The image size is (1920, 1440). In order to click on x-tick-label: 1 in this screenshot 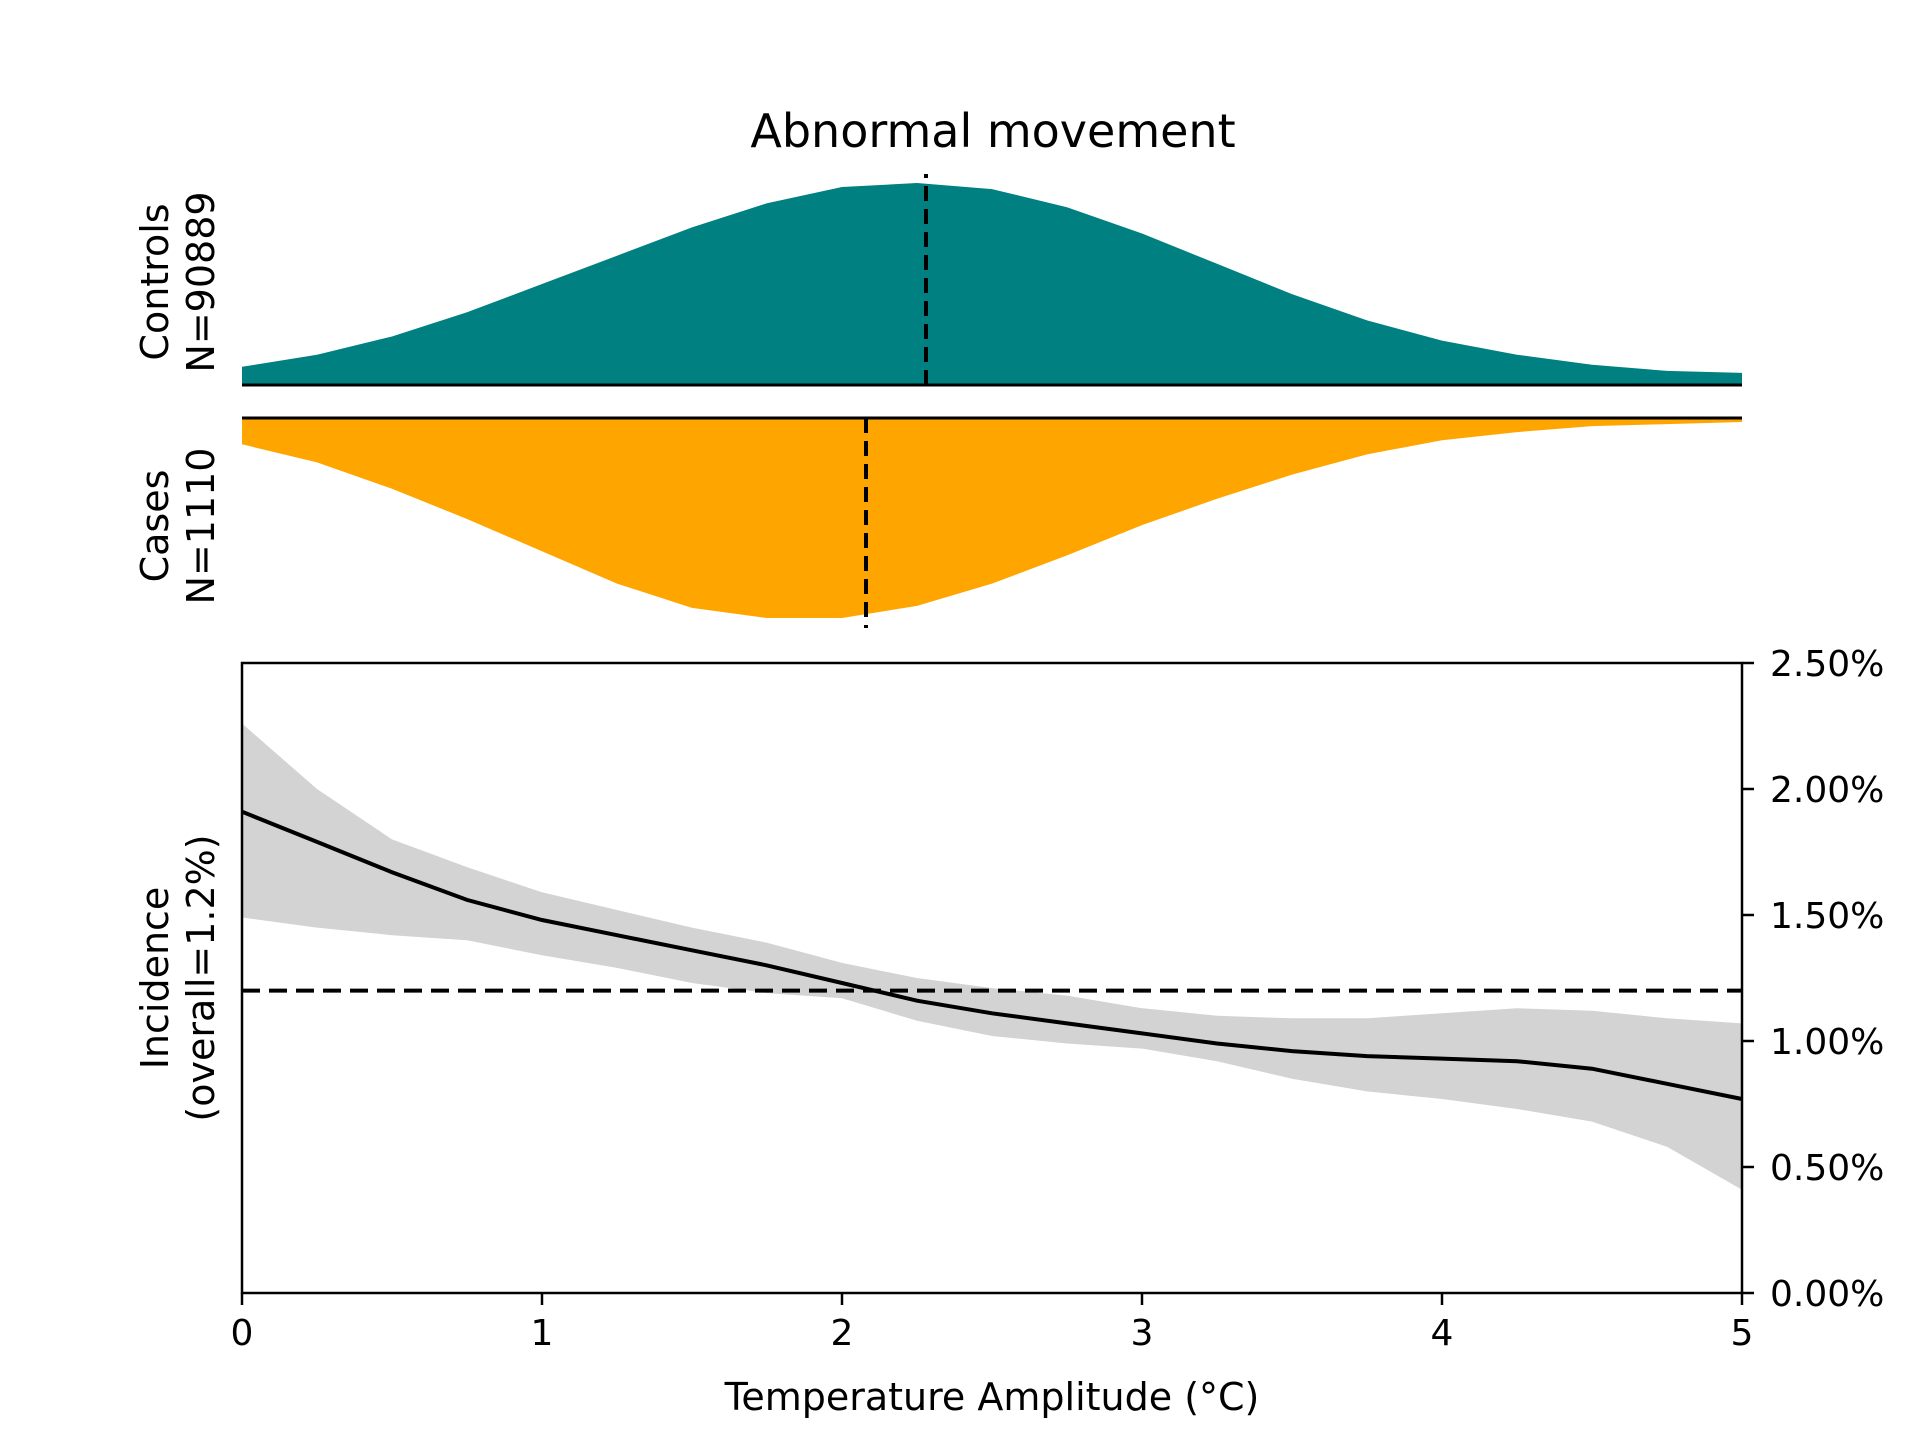, I will do `click(542, 1333)`.